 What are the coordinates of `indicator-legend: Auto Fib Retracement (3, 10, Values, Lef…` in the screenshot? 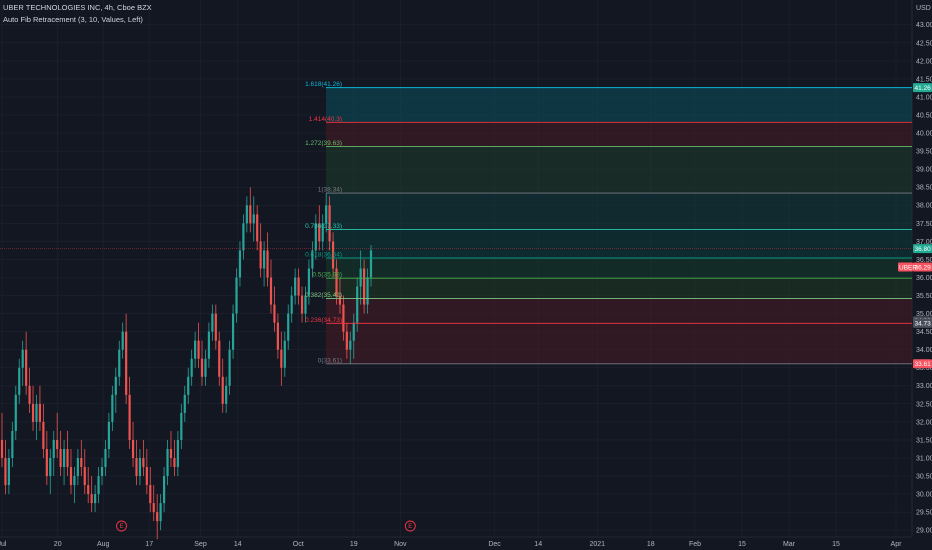 It's located at (73, 19).